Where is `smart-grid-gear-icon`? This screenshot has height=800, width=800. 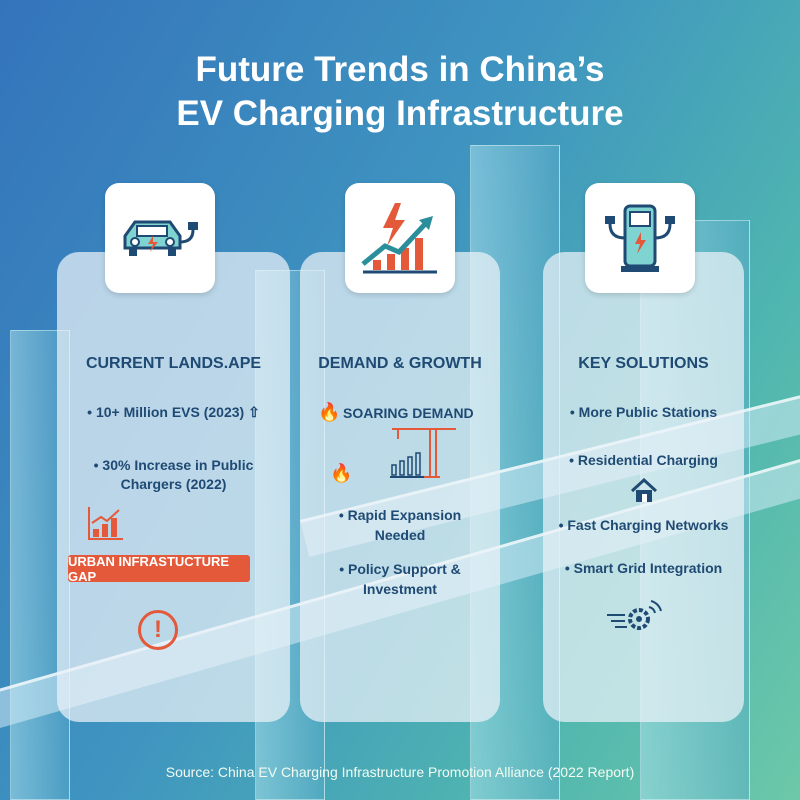 smart-grid-gear-icon is located at coordinates (635, 617).